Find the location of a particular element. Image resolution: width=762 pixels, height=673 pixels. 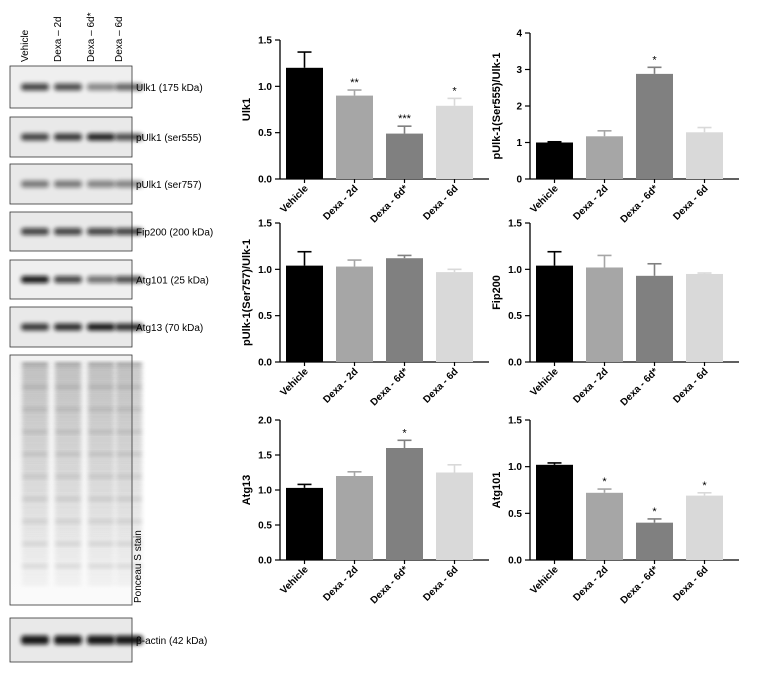

blot-panel: β-actin (42 kDa) is located at coordinates (108, 640).